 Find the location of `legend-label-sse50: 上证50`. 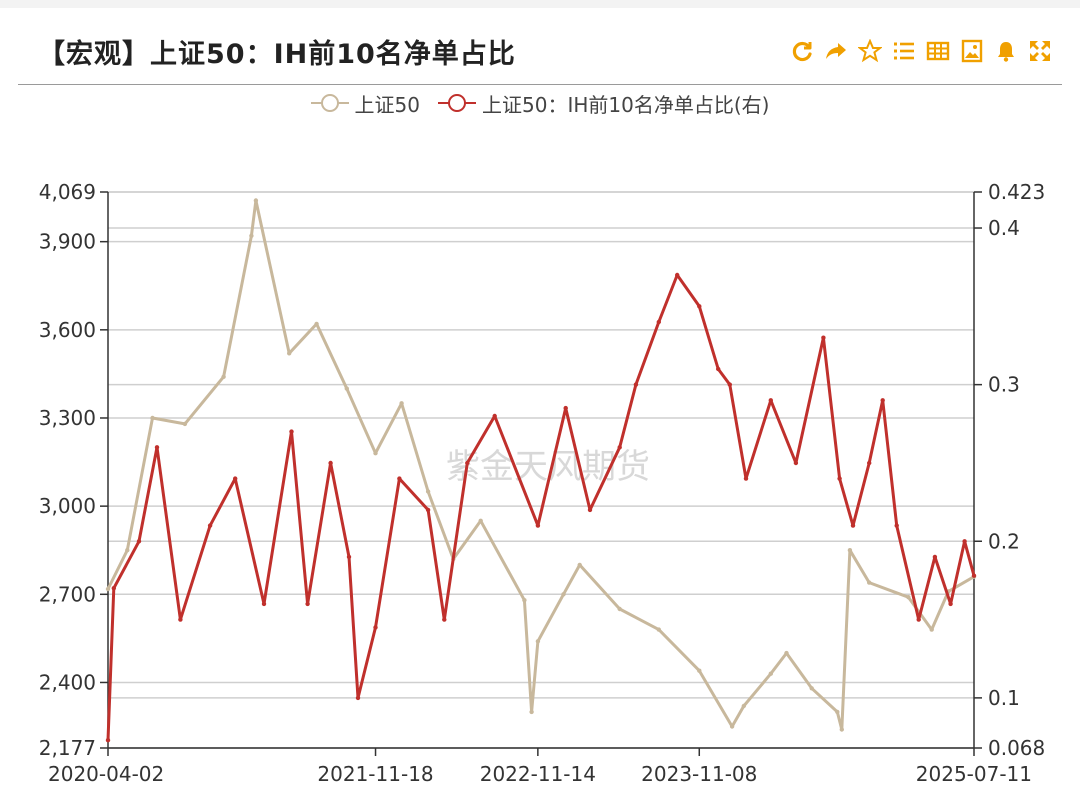

legend-label-sse50: 上证50 is located at coordinates (387, 104).